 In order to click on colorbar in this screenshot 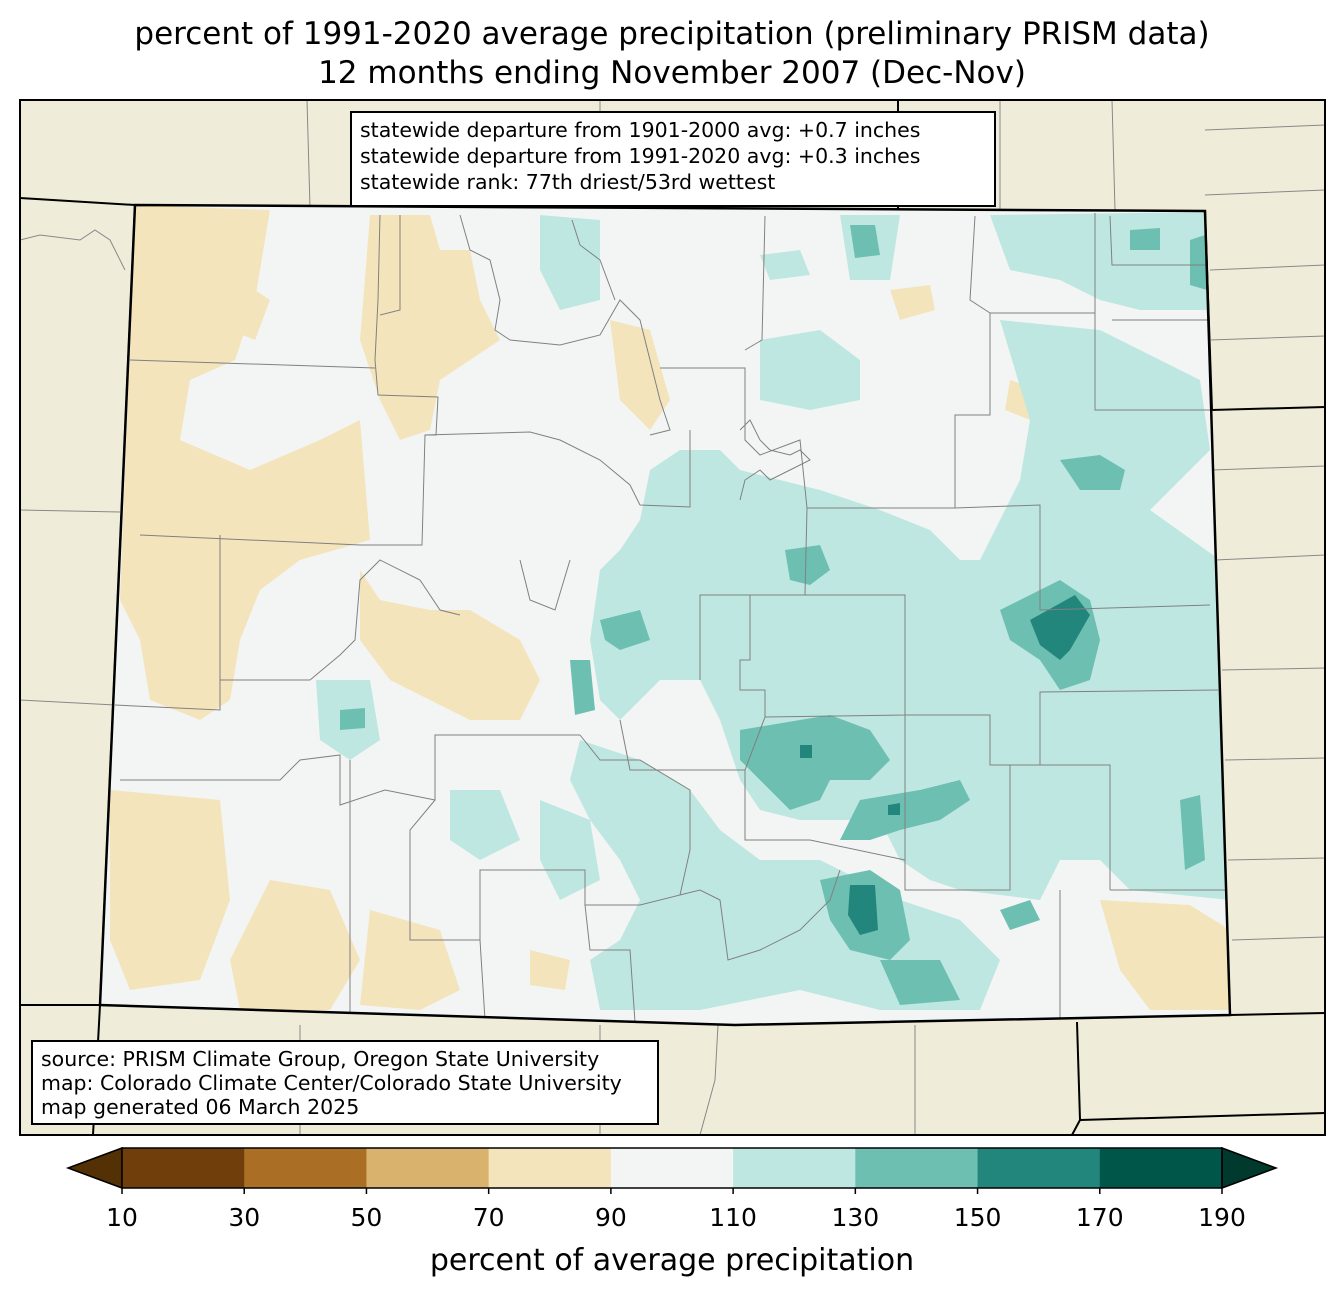, I will do `click(672, 1170)`.